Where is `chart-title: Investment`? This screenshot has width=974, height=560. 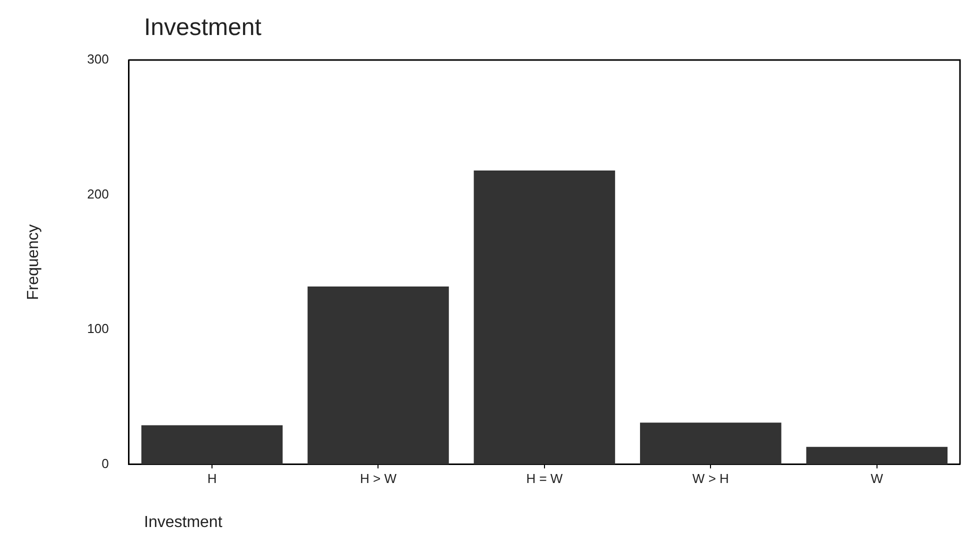
chart-title: Investment is located at coordinates (203, 28).